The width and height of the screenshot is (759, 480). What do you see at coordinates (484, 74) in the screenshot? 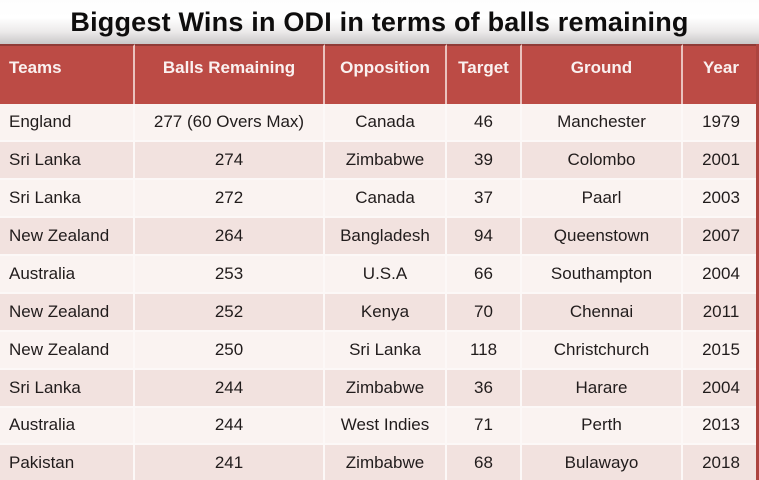
I see `column-header-target: Target` at bounding box center [484, 74].